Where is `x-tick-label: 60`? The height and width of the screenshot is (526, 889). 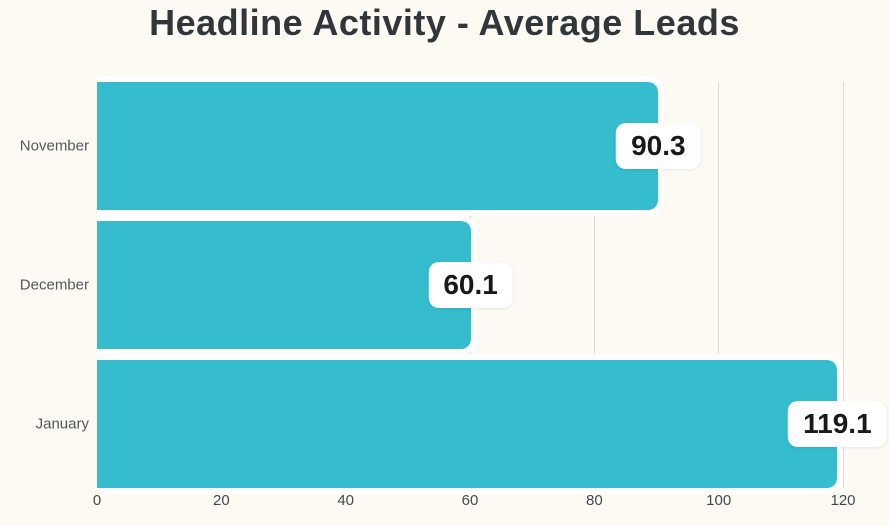
x-tick-label: 60 is located at coordinates (470, 500).